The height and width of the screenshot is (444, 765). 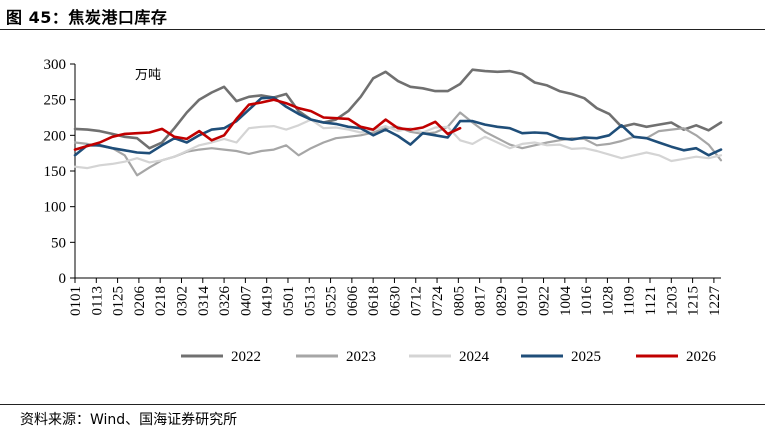 What do you see at coordinates (58, 243) in the screenshot?
I see `y-tick-label: 50` at bounding box center [58, 243].